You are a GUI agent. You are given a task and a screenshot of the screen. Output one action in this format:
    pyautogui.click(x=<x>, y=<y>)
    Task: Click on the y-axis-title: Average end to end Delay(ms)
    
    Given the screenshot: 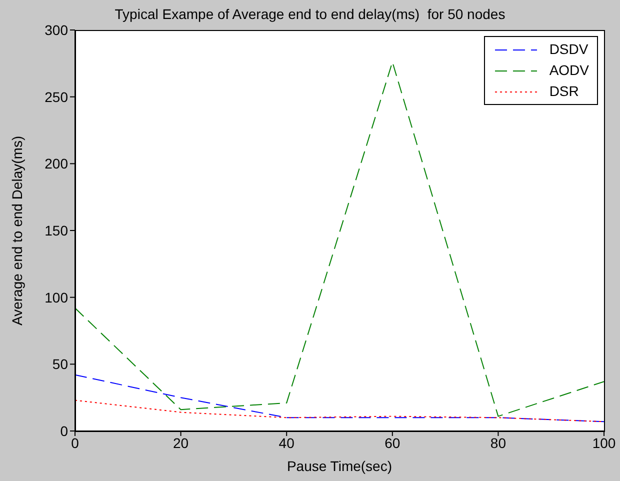 What is the action you would take?
    pyautogui.click(x=16, y=231)
    